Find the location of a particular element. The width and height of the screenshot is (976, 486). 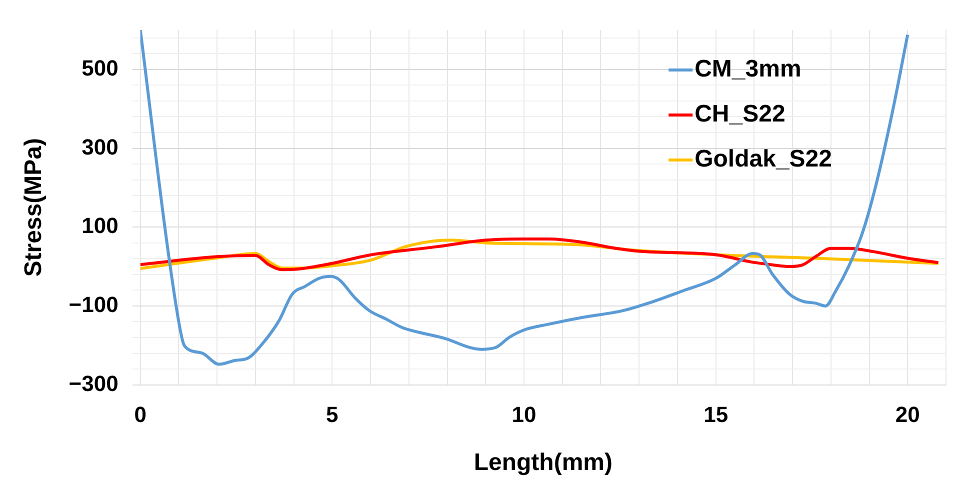

y-tick-label: 100 is located at coordinates (100, 225).